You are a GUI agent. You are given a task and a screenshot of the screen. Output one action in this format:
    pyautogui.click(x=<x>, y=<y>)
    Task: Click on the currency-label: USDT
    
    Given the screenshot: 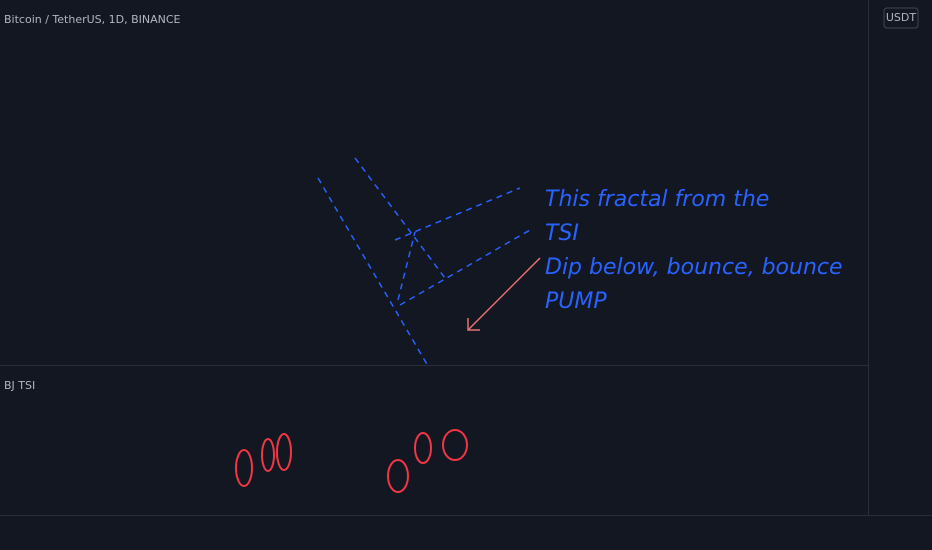 What is the action you would take?
    pyautogui.click(x=901, y=17)
    